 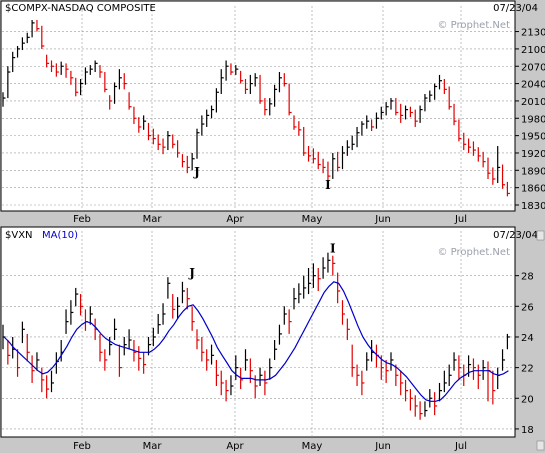 What do you see at coordinates (19, 235) in the screenshot?
I see `vxn-chart-title: $VXN` at bounding box center [19, 235].